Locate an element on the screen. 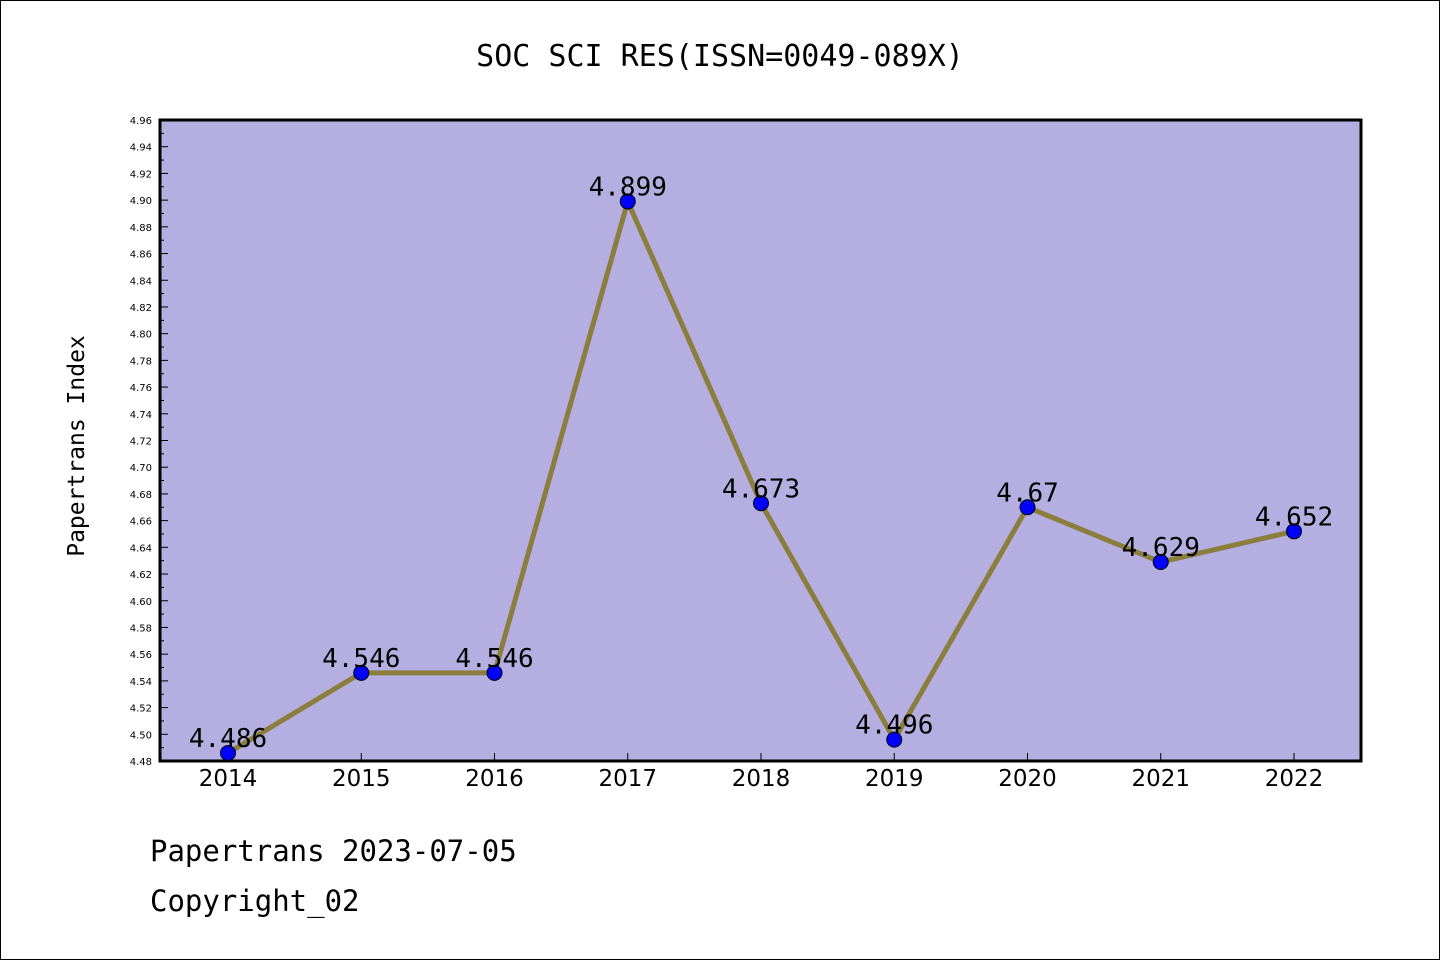 Image resolution: width=1440 pixels, height=960 pixels. y-tick-label: 4.92 is located at coordinates (141, 174).